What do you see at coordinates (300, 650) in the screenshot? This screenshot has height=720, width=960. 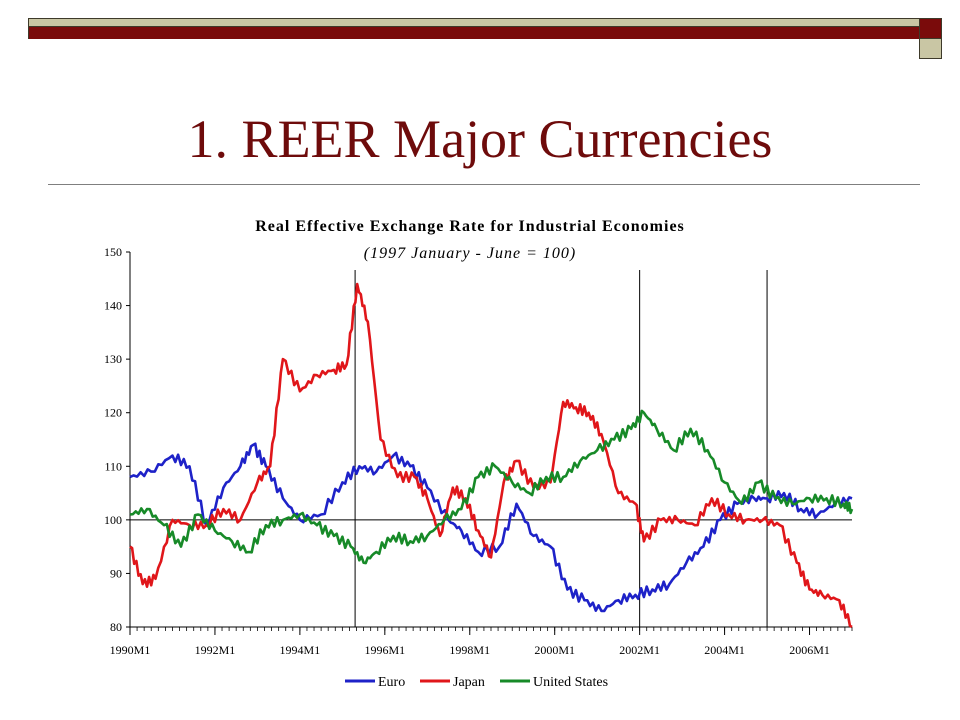 I see `x-tick-label: 1994M1` at bounding box center [300, 650].